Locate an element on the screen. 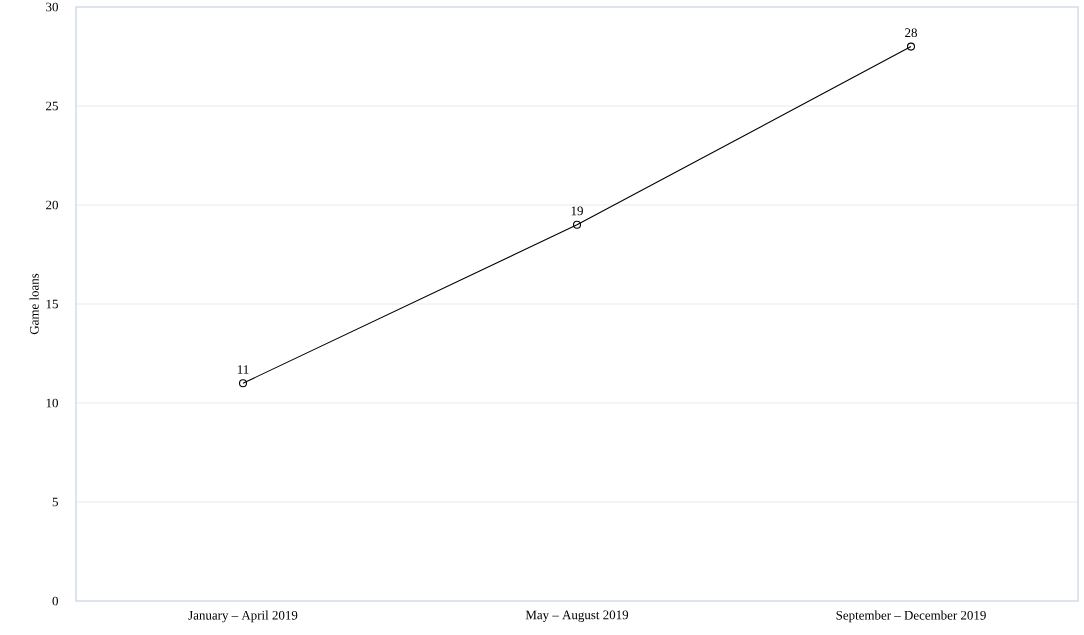 The image size is (1084, 635). data-label: 28 is located at coordinates (911, 33).